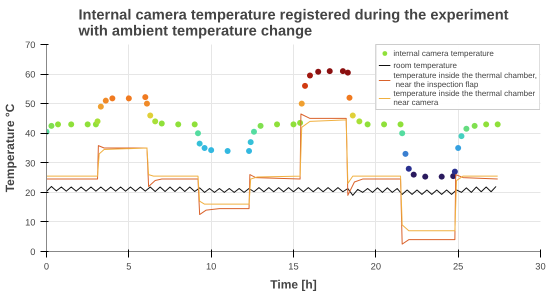 The image size is (554, 298). What do you see at coordinates (30, 133) in the screenshot?
I see `y-tick-label: 40` at bounding box center [30, 133].